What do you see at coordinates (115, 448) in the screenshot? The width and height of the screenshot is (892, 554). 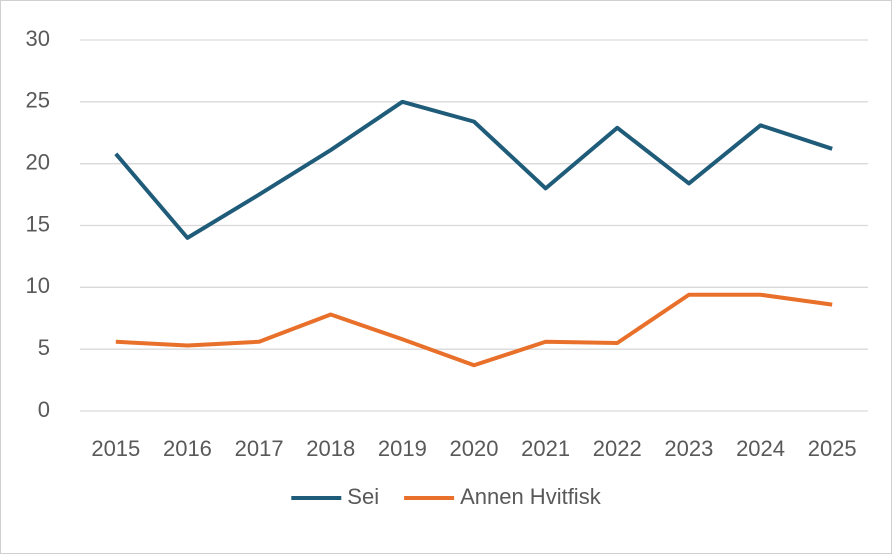 I see `x-tick-label: 2015` at bounding box center [115, 448].